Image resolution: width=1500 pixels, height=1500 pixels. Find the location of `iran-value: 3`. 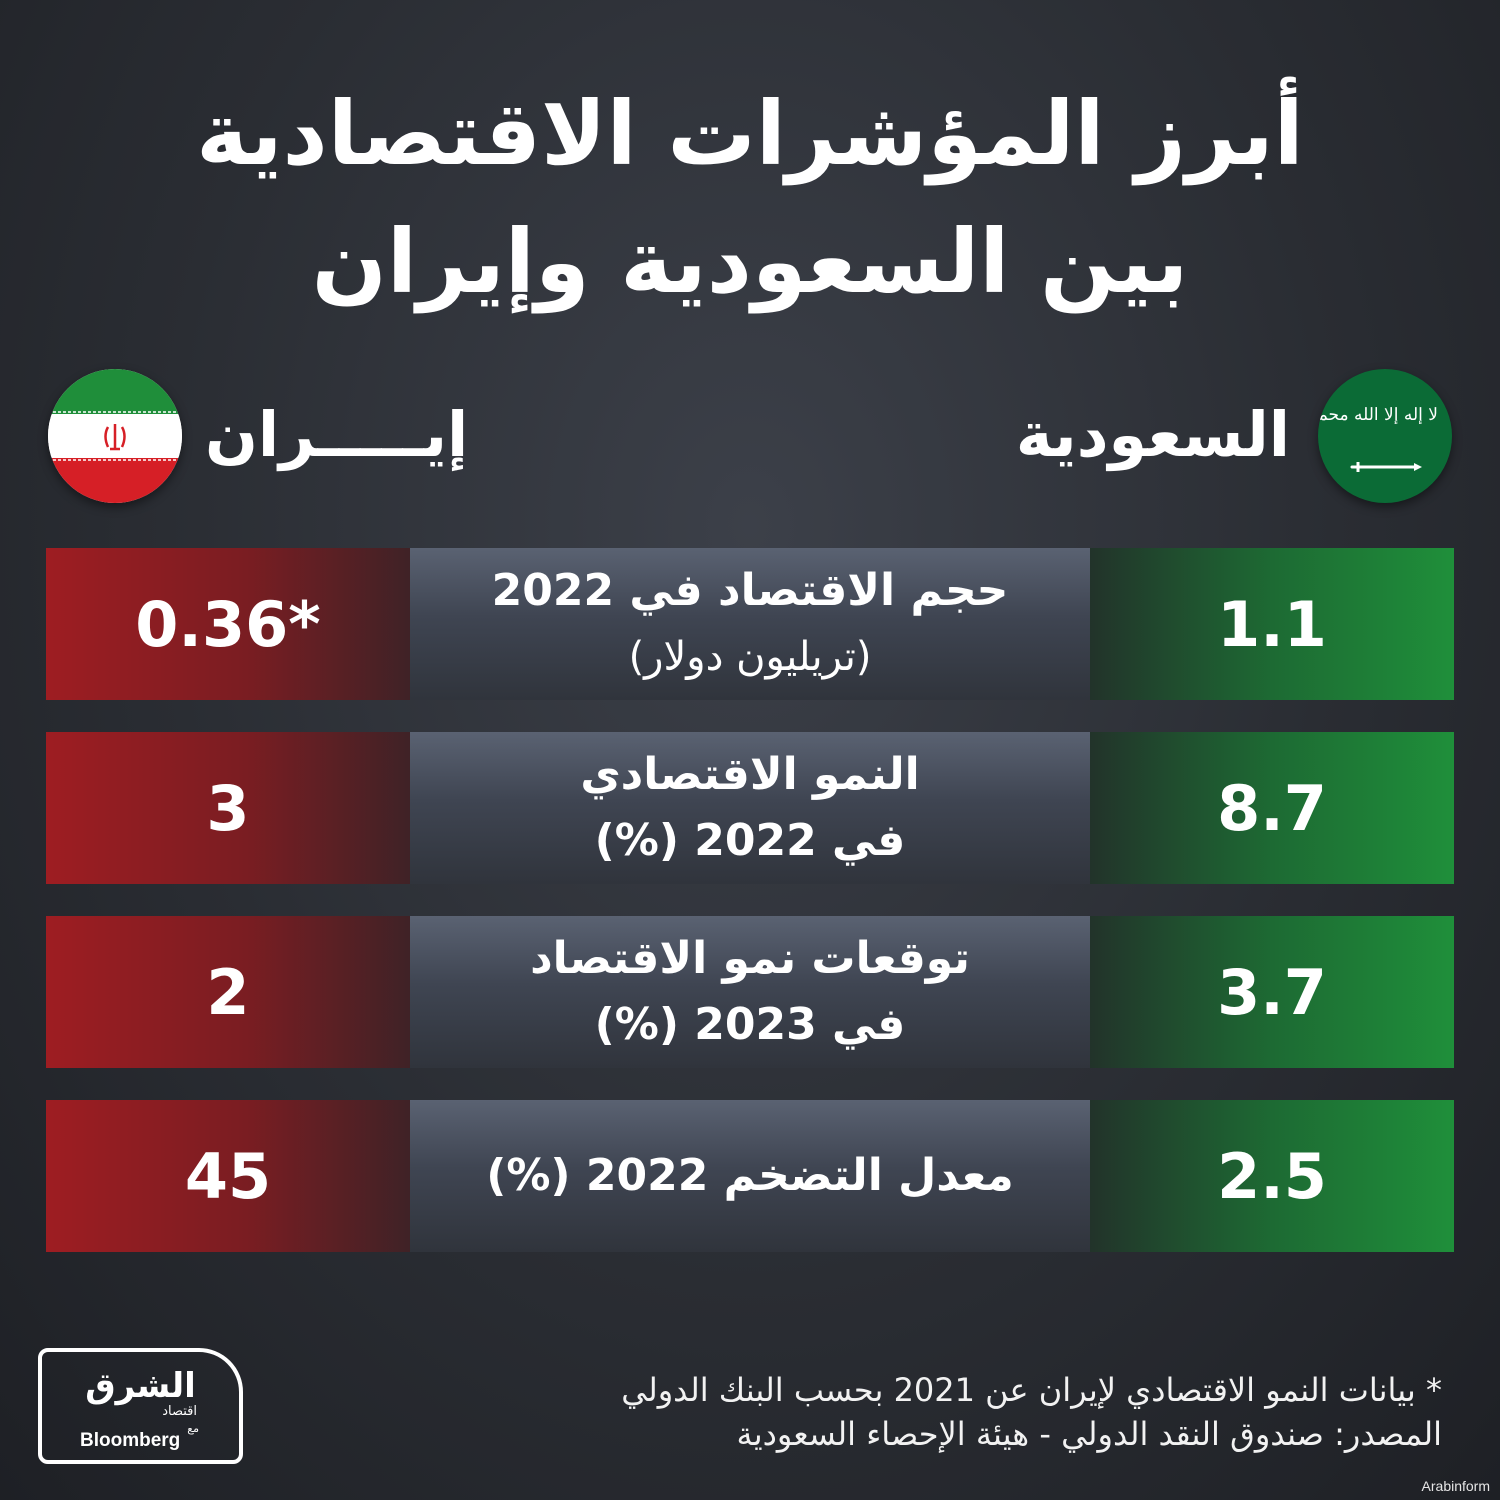

iran-value: 3 is located at coordinates (228, 808).